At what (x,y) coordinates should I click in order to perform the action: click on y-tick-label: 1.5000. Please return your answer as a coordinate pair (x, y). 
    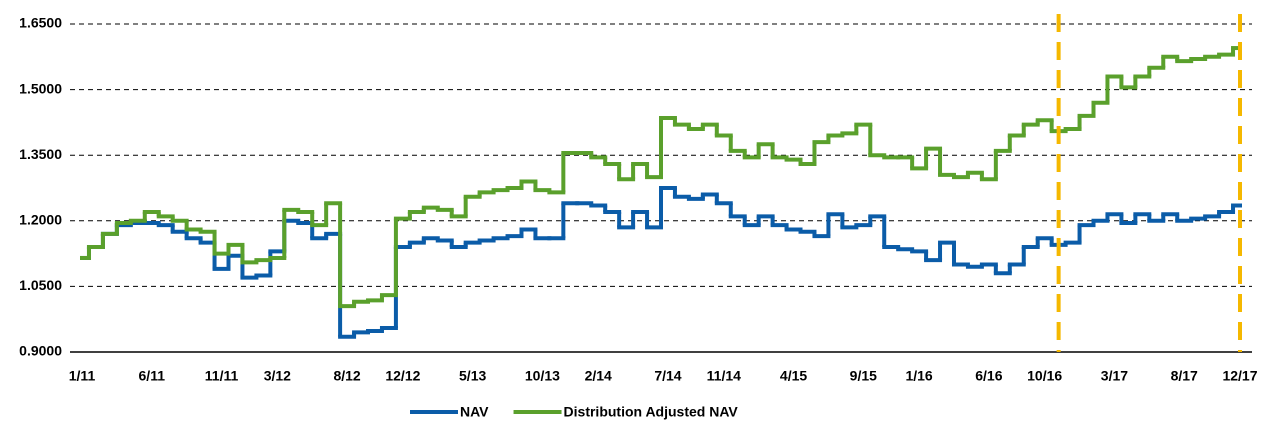
    Looking at the image, I should click on (40, 88).